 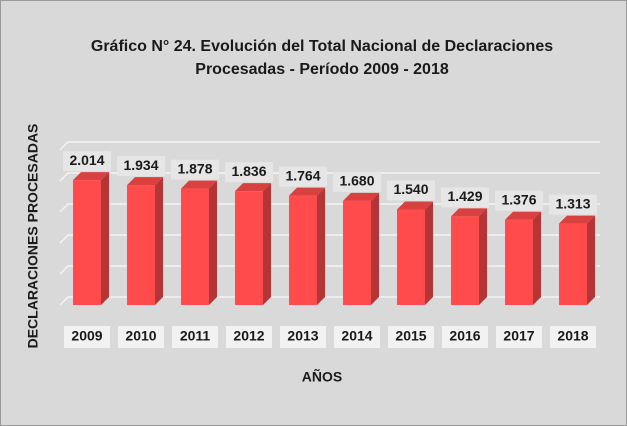 I want to click on value-label: 2.014, so click(x=86, y=160).